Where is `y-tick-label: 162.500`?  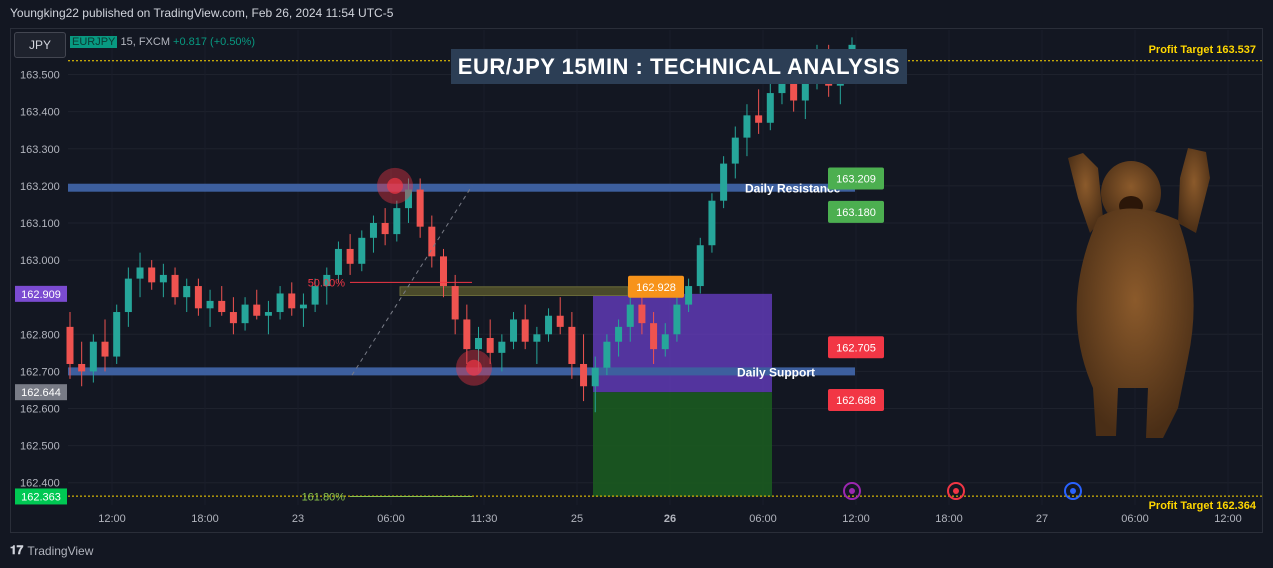
y-tick-label: 162.500 is located at coordinates (40, 447).